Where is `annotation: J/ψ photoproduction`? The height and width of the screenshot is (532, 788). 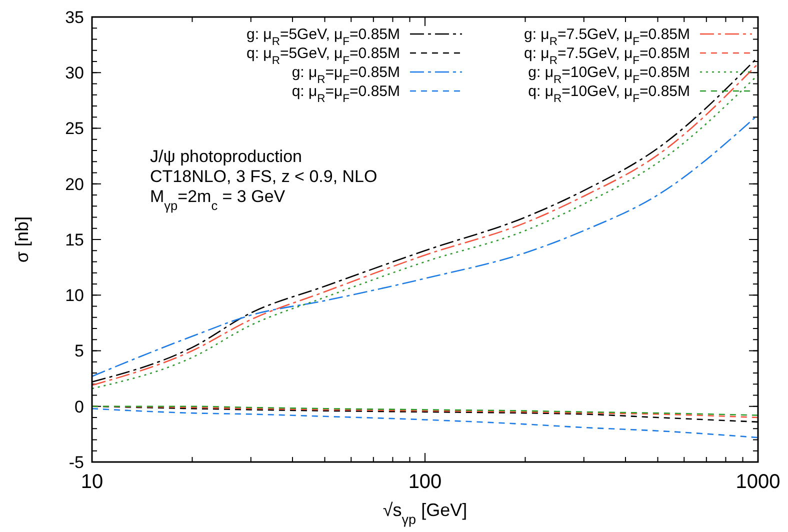
annotation: J/ψ photoproduction is located at coordinates (226, 156).